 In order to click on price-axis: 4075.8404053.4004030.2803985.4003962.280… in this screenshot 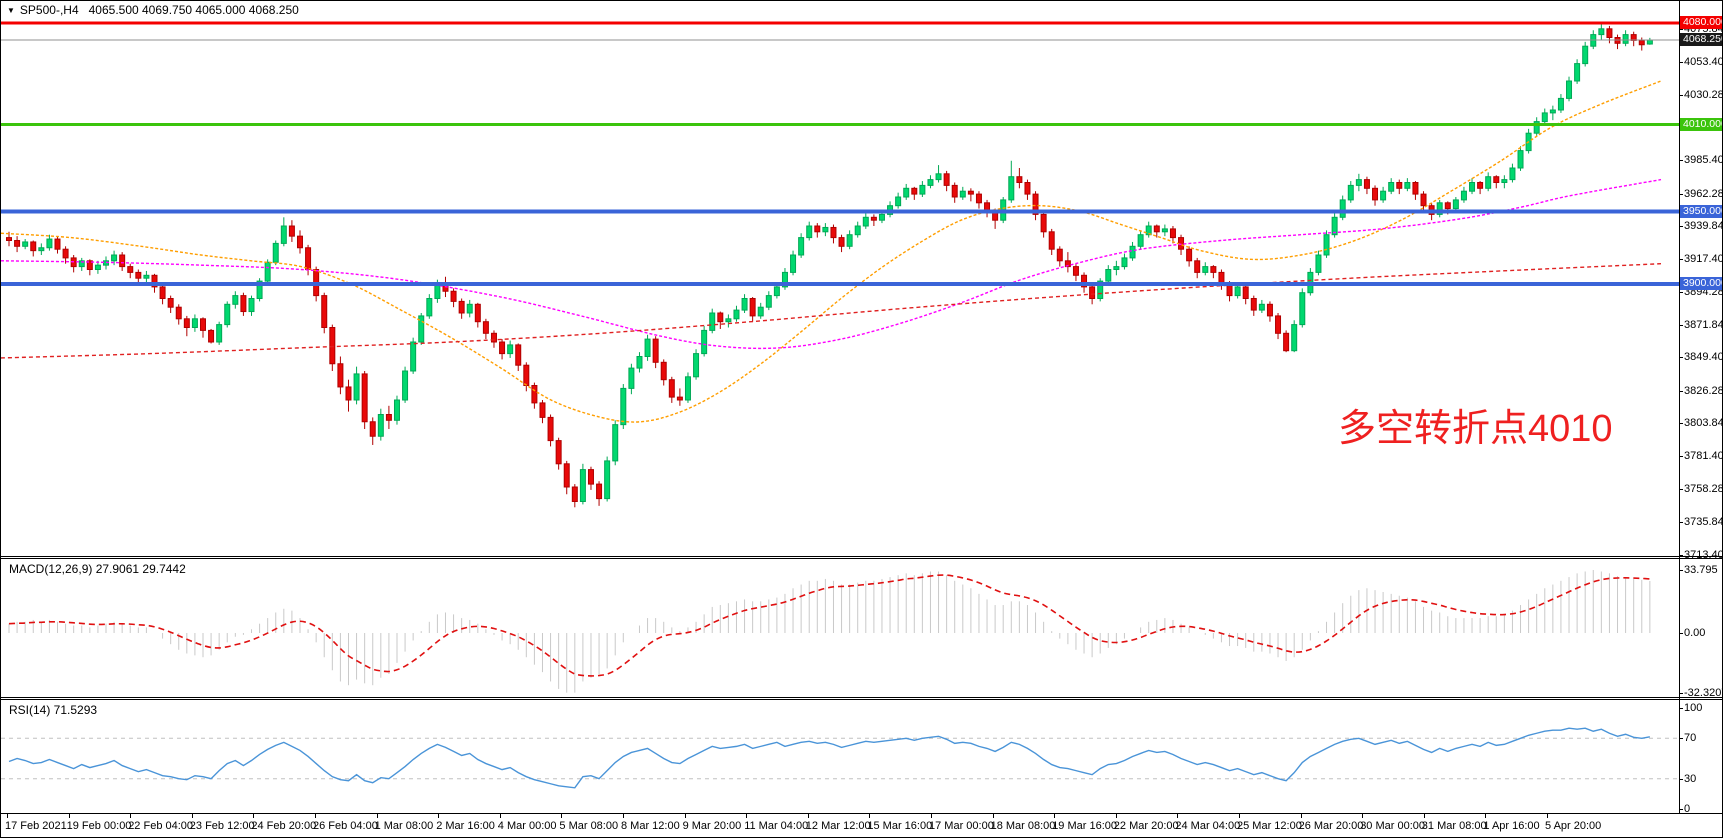, I will do `click(1700, 419)`.